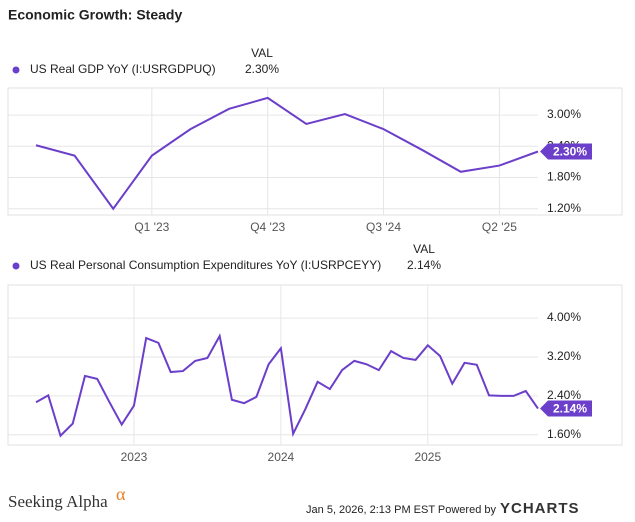 The width and height of the screenshot is (635, 522). What do you see at coordinates (134, 457) in the screenshot?
I see `x-tick-label: 2023` at bounding box center [134, 457].